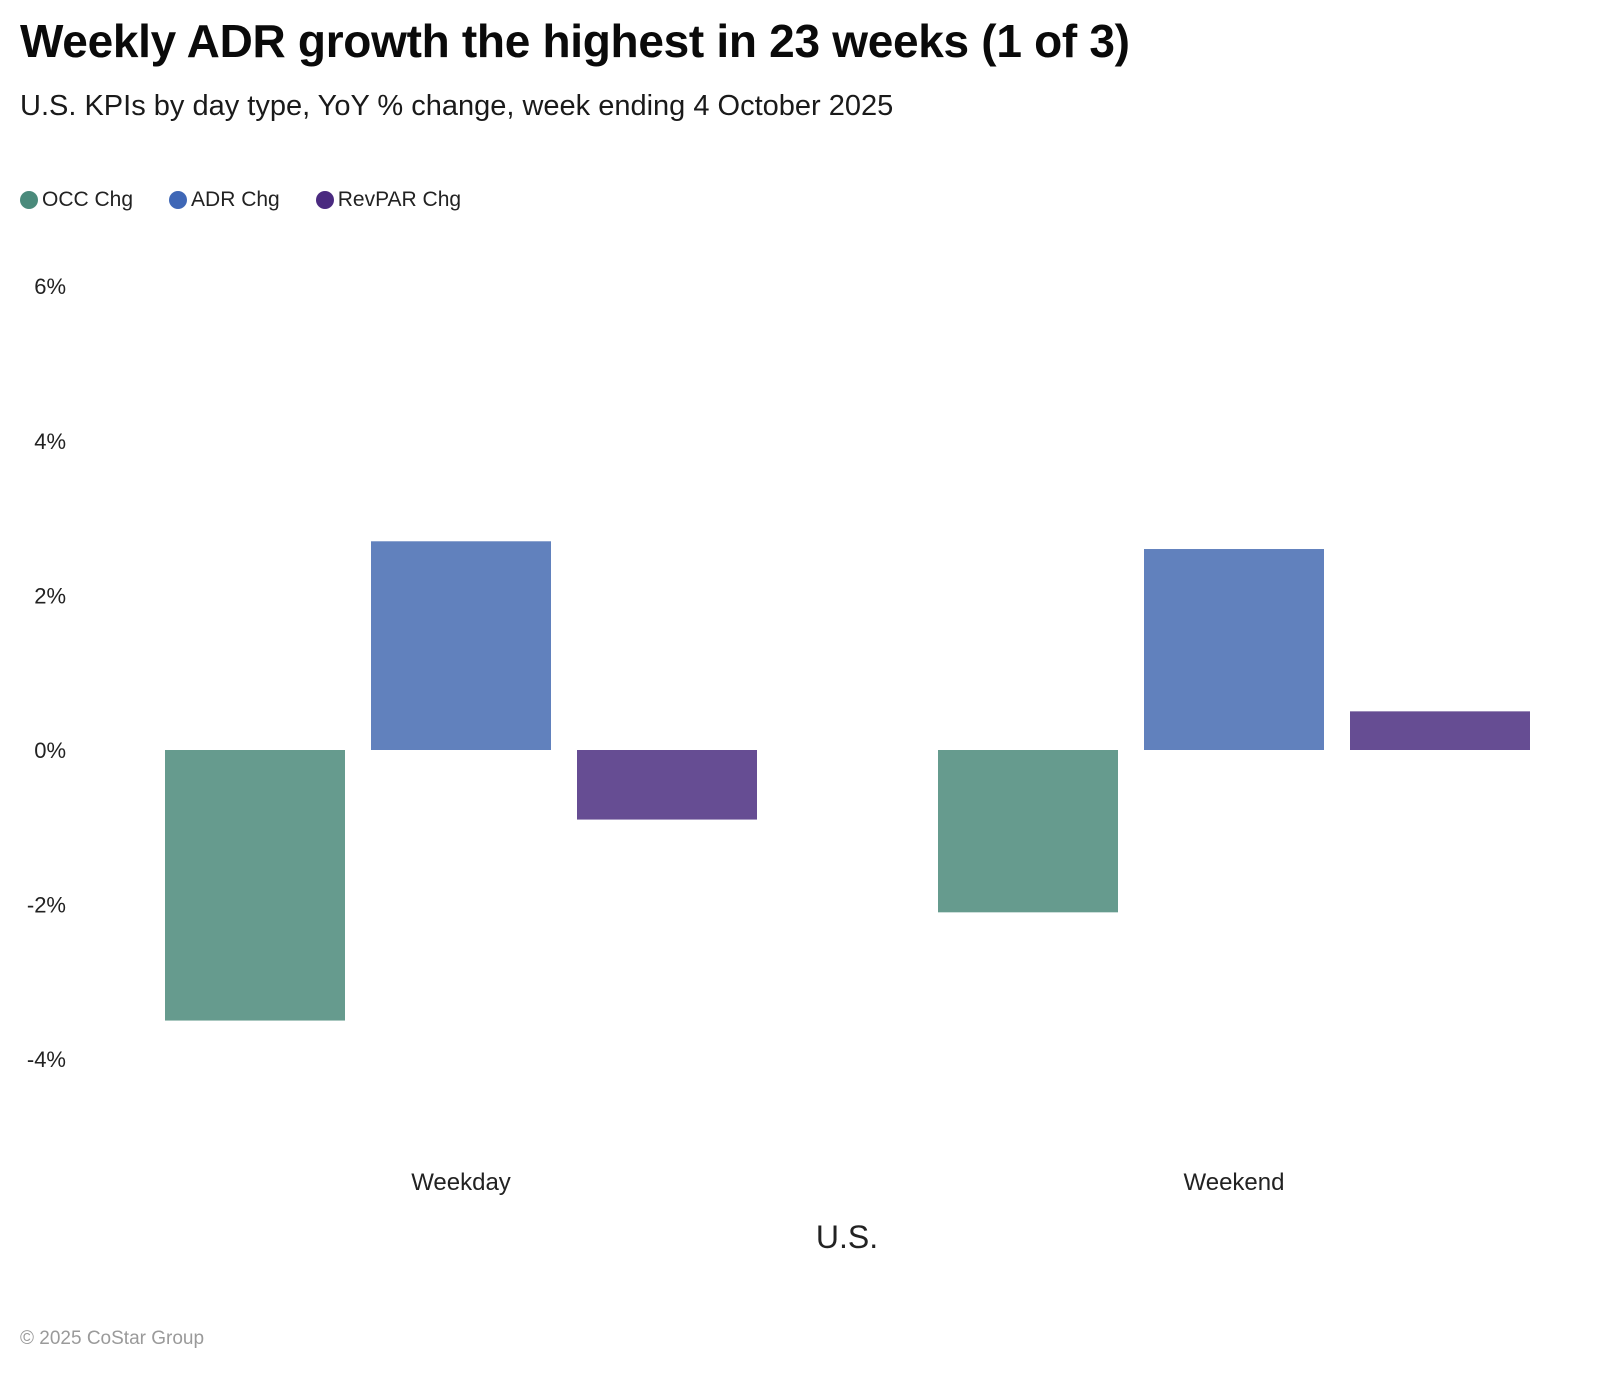 The image size is (1597, 1389). Describe the element at coordinates (399, 199) in the screenshot. I see `legend-label-revpar: RevPAR Chg` at that location.